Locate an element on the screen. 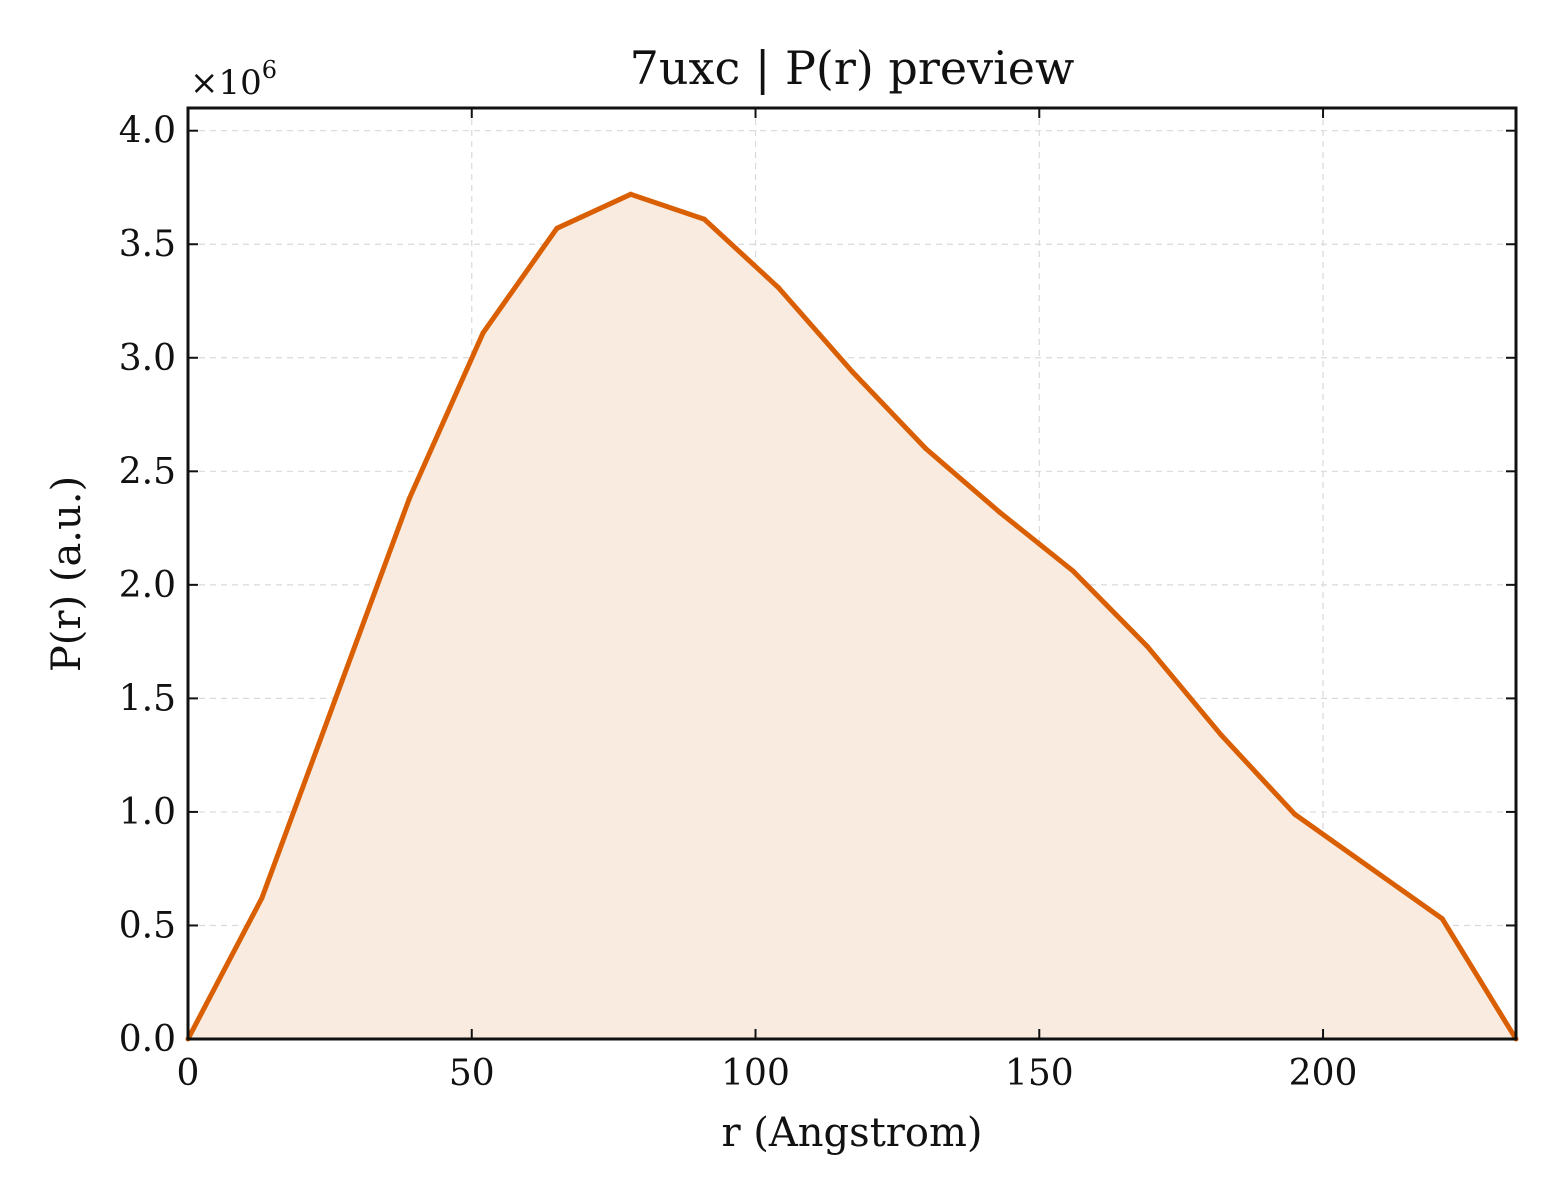  y-multiplier: ×10⁶ is located at coordinates (233, 79).